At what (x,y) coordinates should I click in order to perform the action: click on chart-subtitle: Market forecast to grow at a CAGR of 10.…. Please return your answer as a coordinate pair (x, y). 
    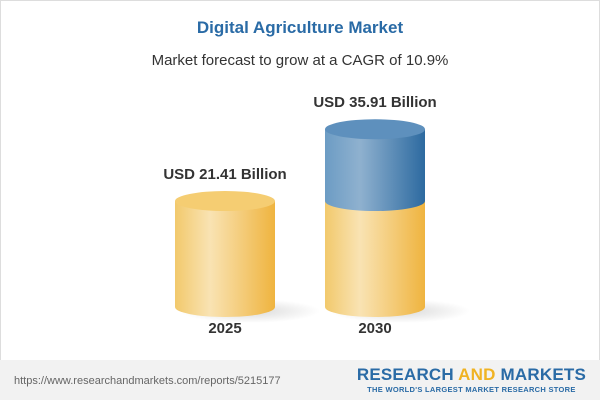
    Looking at the image, I should click on (300, 60).